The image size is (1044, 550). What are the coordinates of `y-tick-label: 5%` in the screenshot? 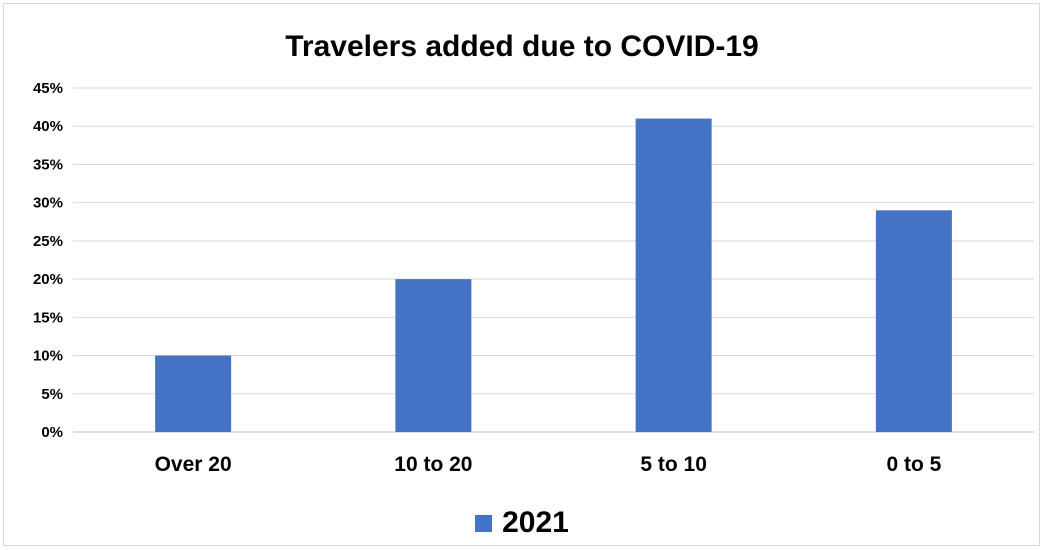 It's located at (52, 394).